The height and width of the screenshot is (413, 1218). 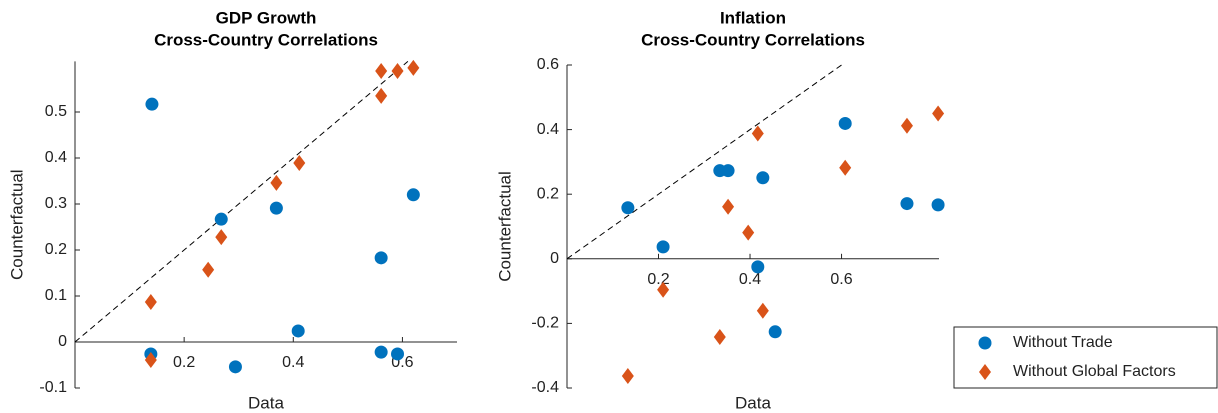 I want to click on y-tick-label: 0.5, so click(x=56, y=111).